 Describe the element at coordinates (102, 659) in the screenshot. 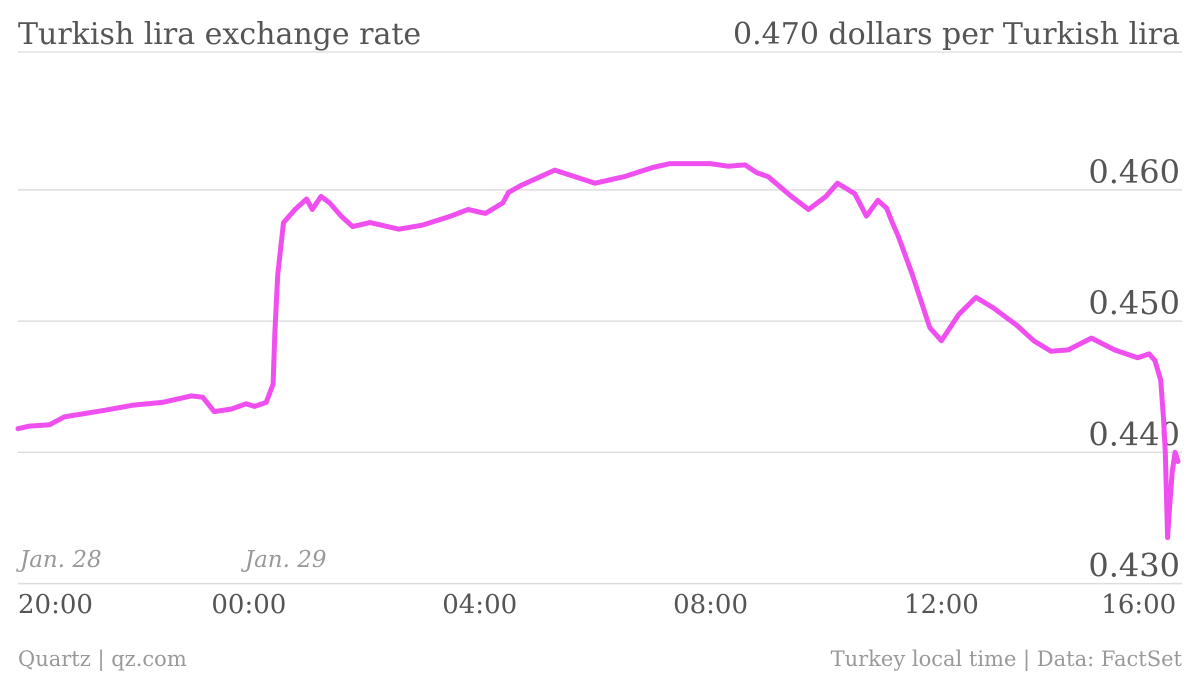

I see `footer-credit: Quartz | qz.com` at that location.